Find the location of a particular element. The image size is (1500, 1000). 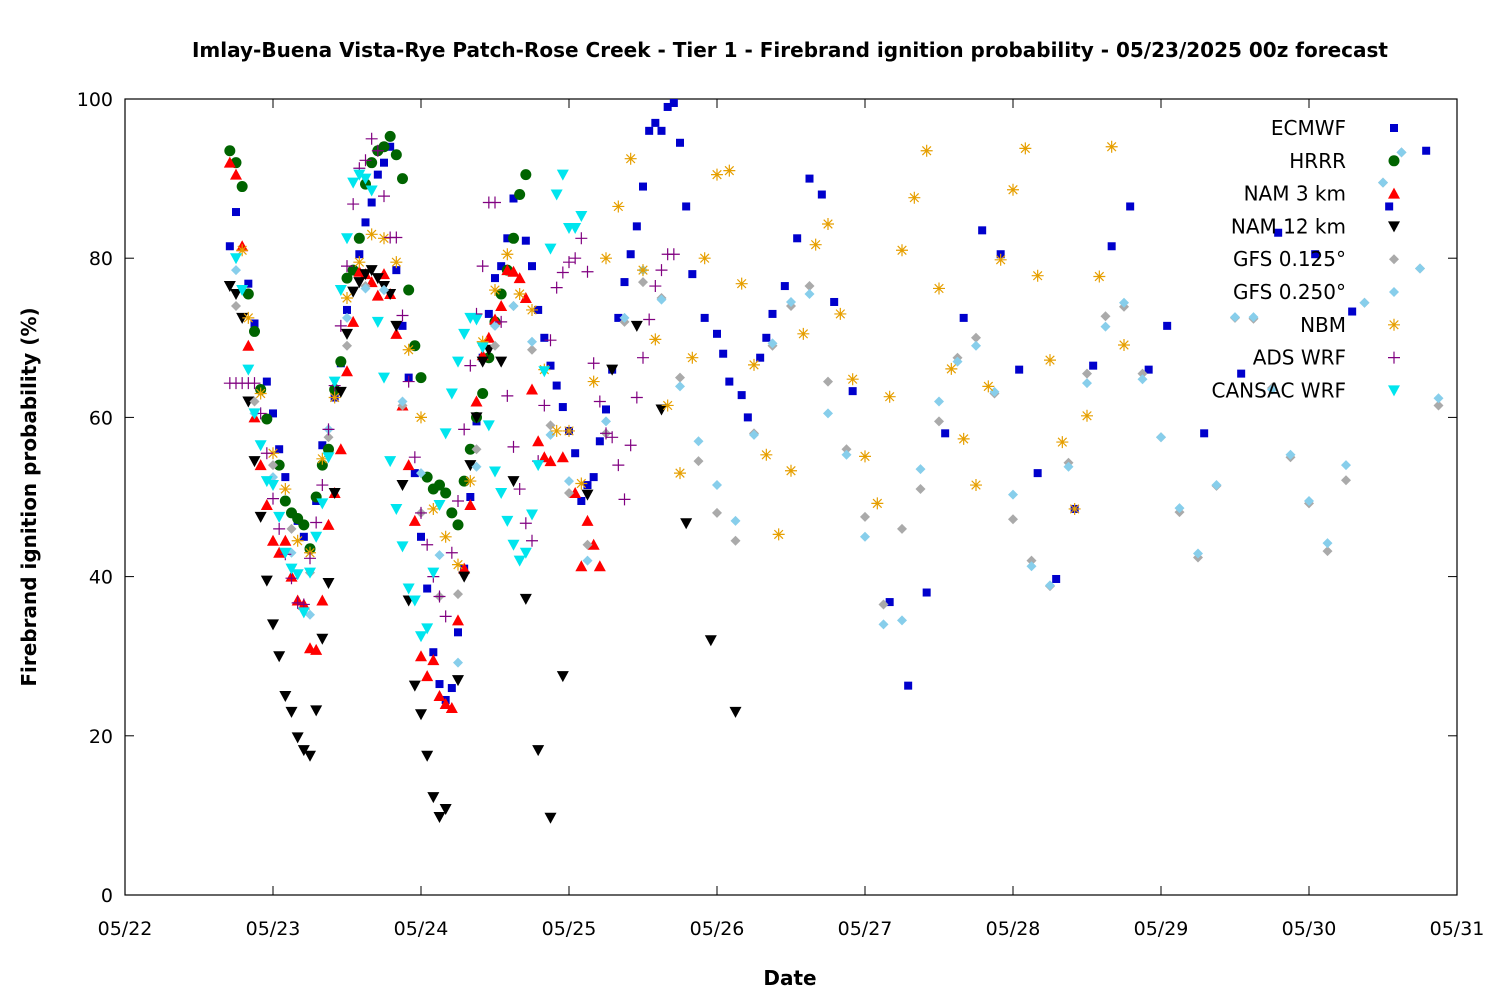

legend-label: ECMWF is located at coordinates (1308, 128).